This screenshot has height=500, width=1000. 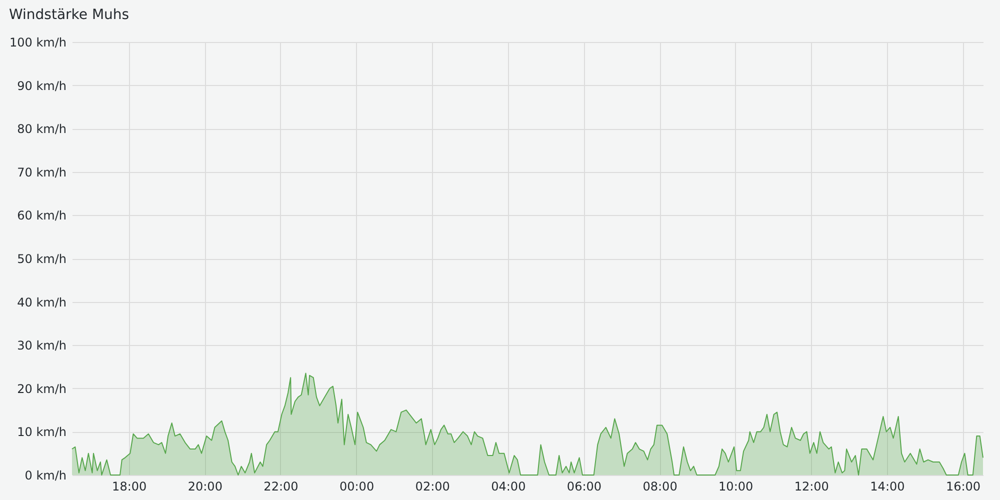 What do you see at coordinates (37, 43) in the screenshot?
I see `y-tick-label: 100 km/h` at bounding box center [37, 43].